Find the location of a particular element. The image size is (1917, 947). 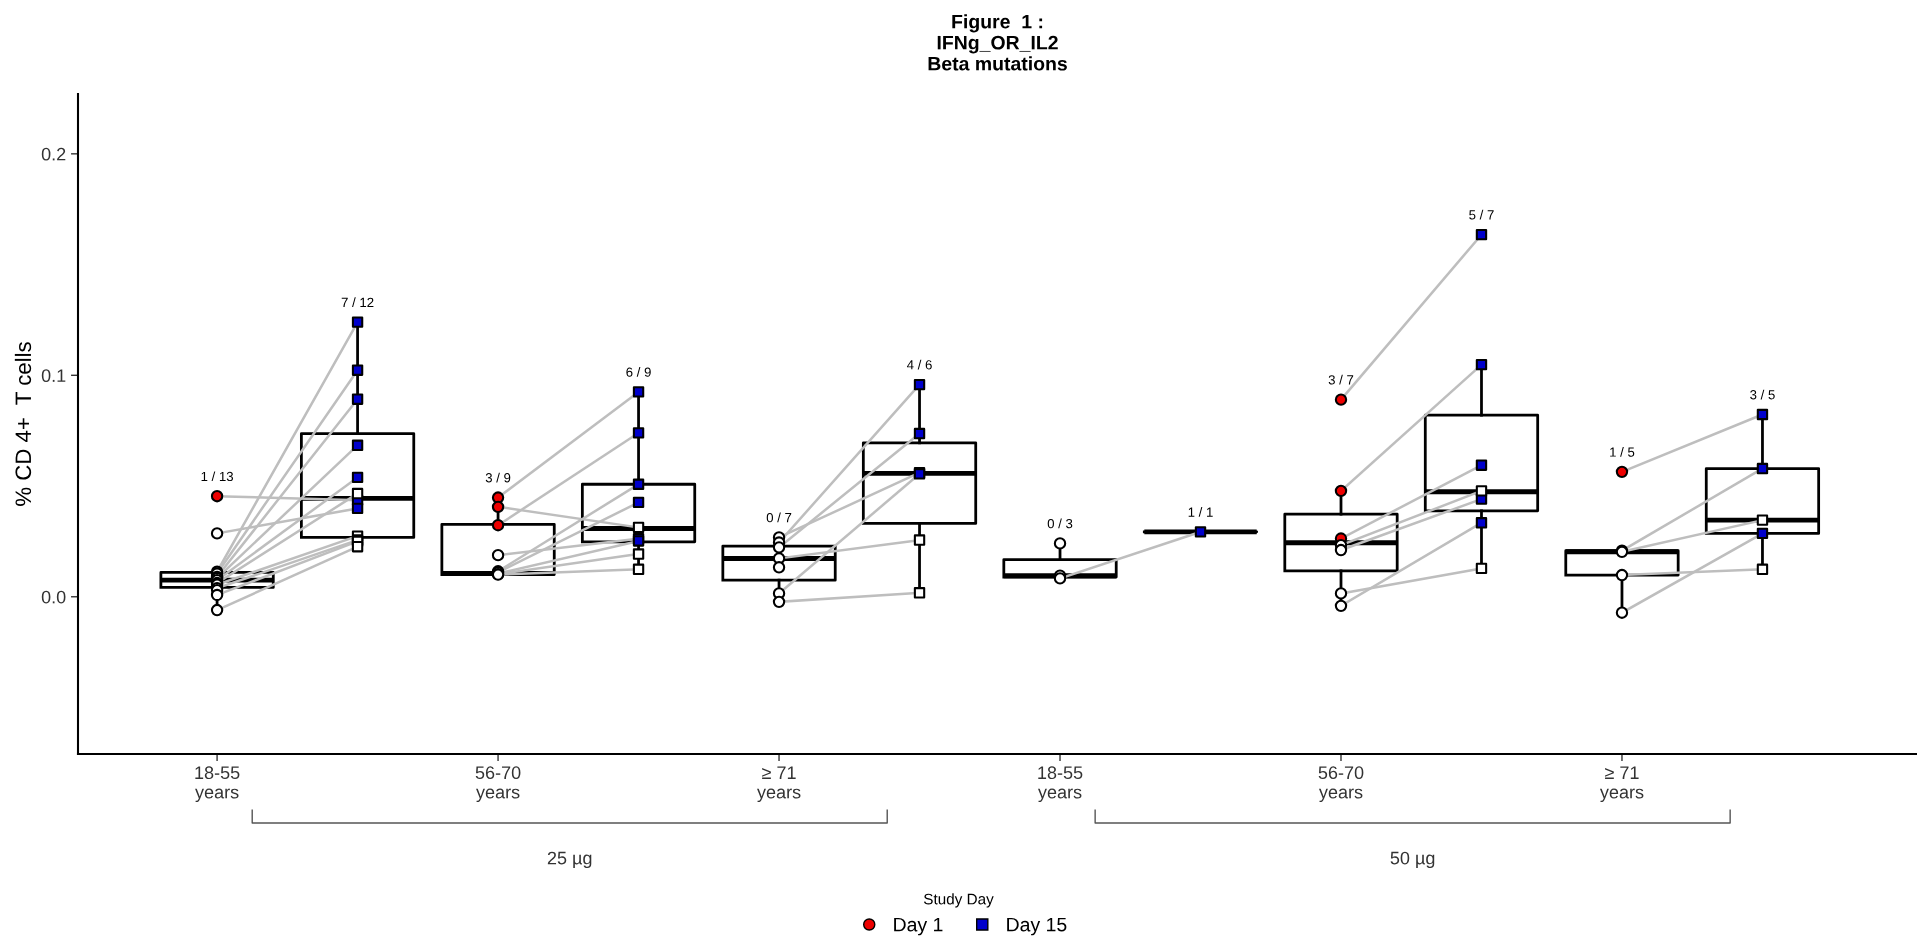

annotation: 4 / 6 is located at coordinates (919, 364).